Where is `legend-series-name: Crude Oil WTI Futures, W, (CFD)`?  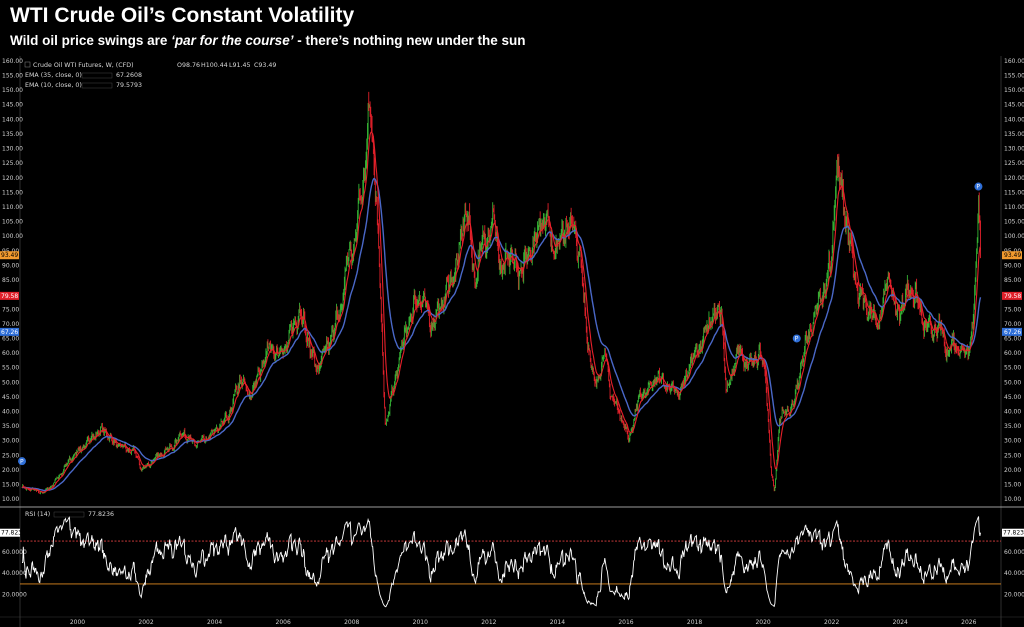 legend-series-name: Crude Oil WTI Futures, W, (CFD) is located at coordinates (83, 65).